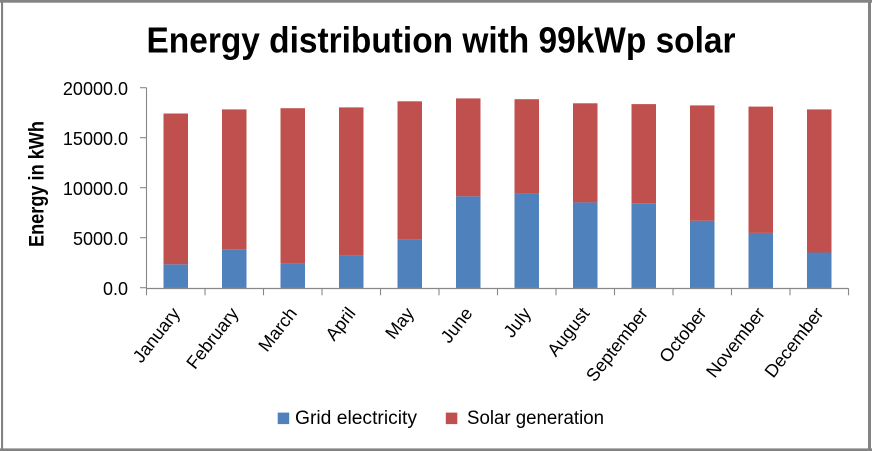 Image resolution: width=872 pixels, height=451 pixels. I want to click on svg-text: 15000.0, so click(95, 139).